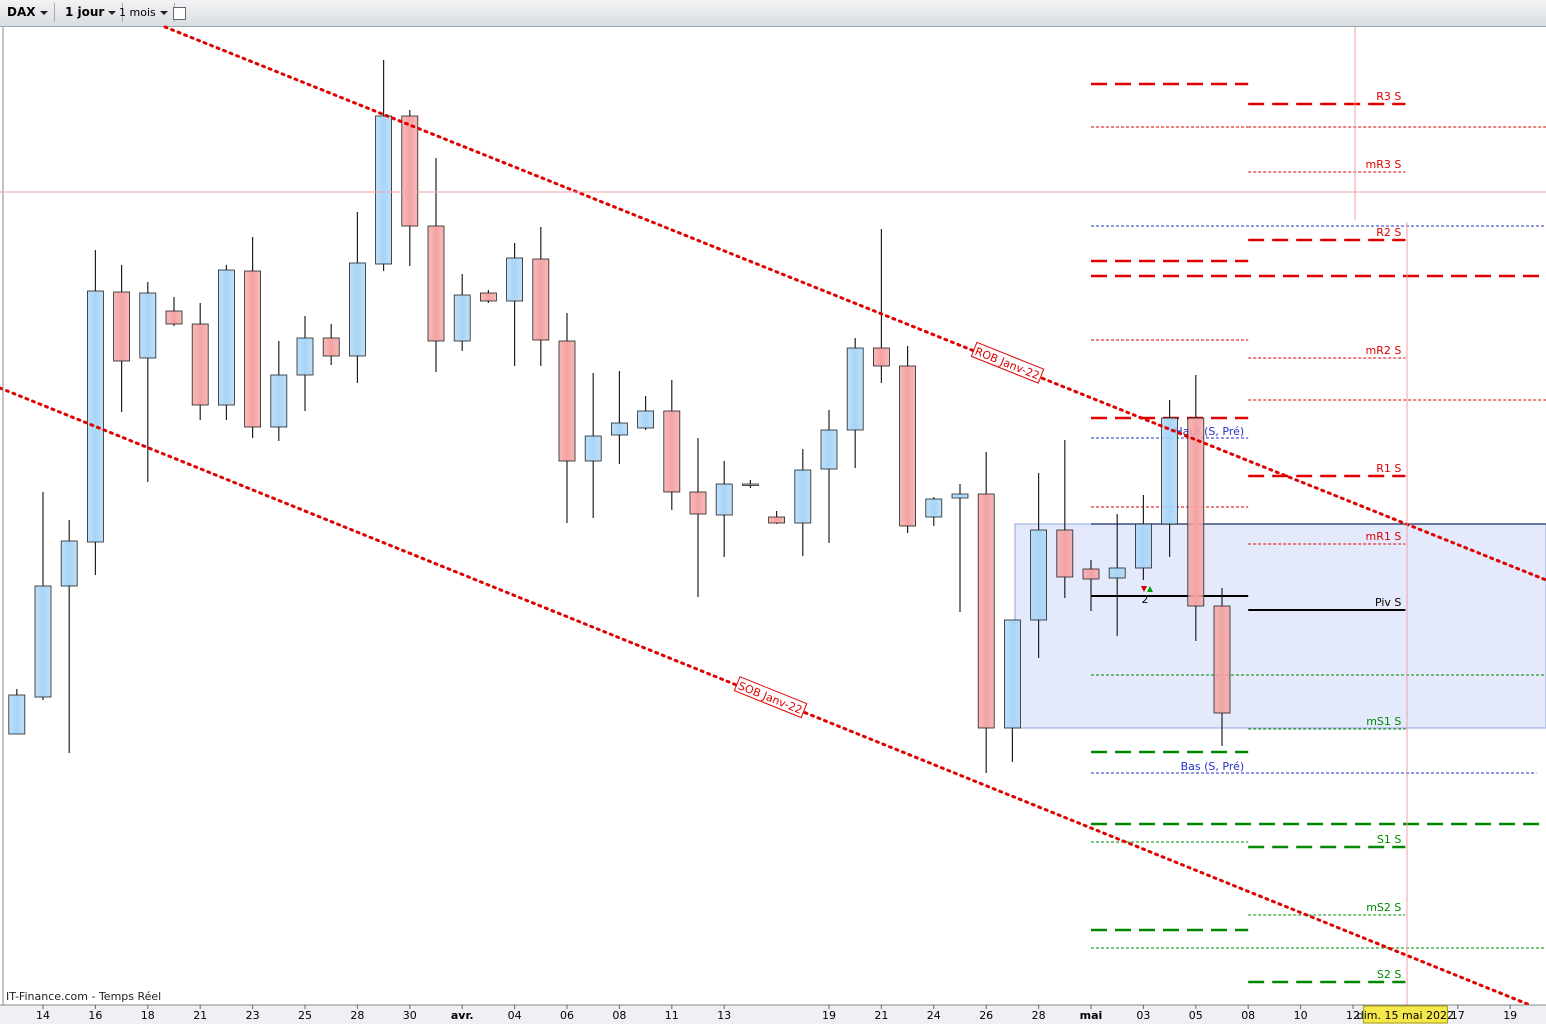 This screenshot has height=1024, width=1546. I want to click on x-tick-label: 14, so click(43, 1015).